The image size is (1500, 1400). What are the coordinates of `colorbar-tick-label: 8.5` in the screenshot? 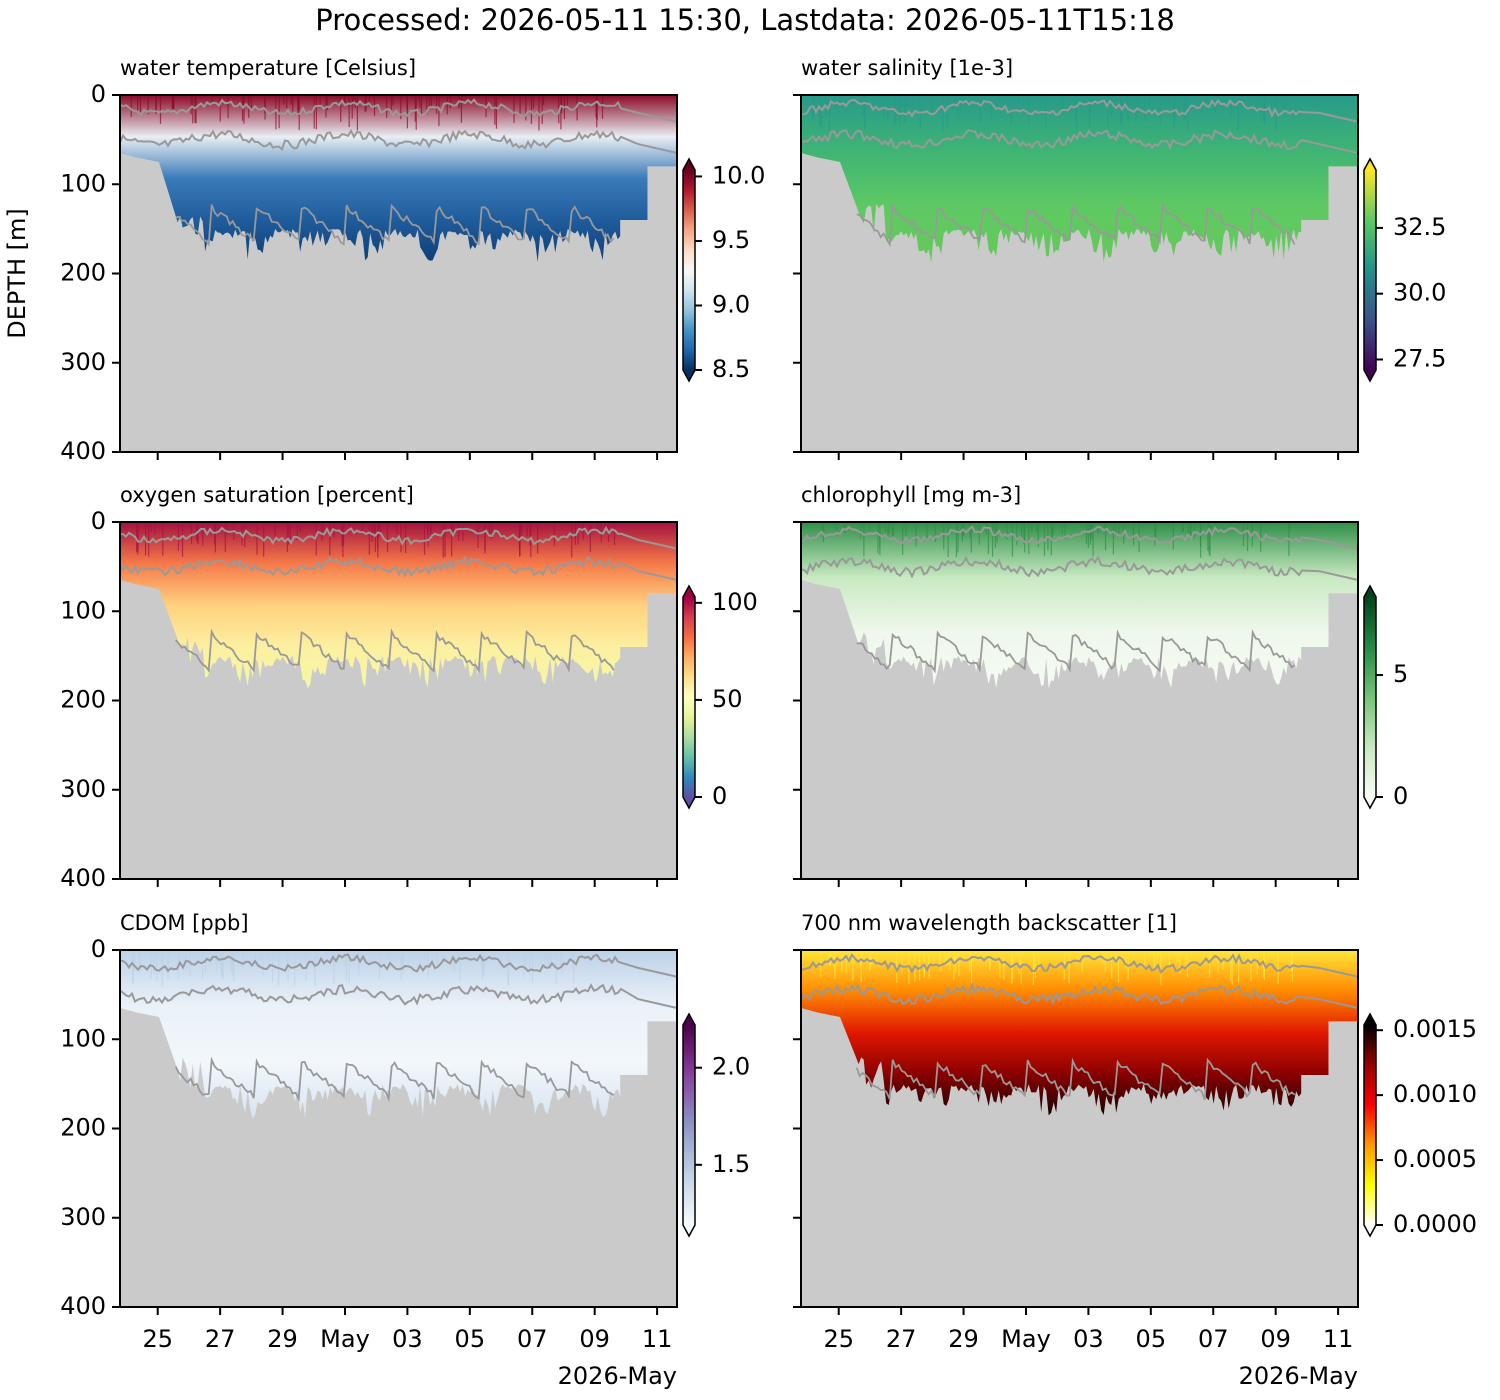 It's located at (731, 369).